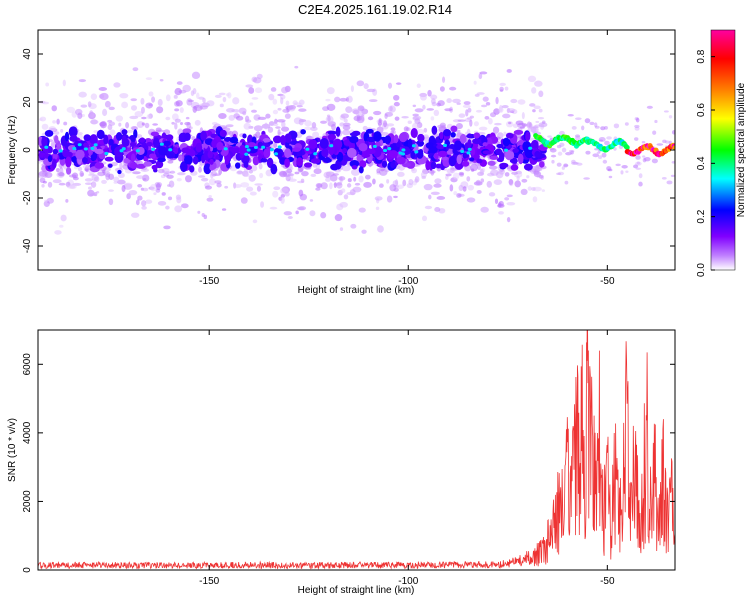 The image size is (750, 600). Describe the element at coordinates (701, 163) in the screenshot. I see `colorbar-tick-label: 0.4` at that location.